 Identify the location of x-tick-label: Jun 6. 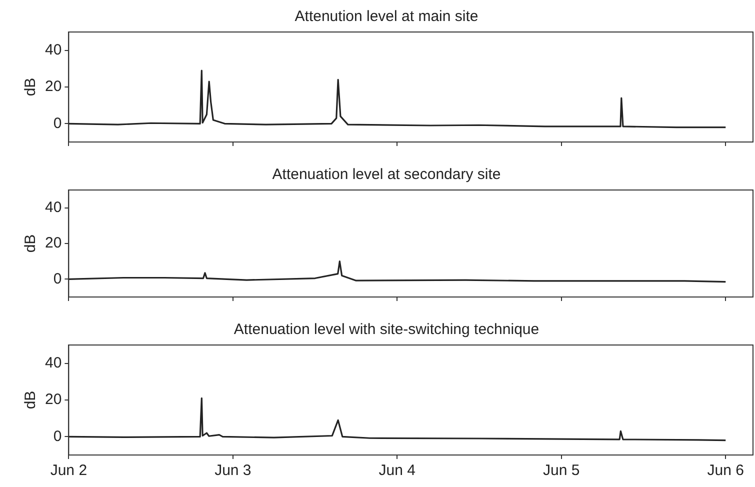
(725, 471).